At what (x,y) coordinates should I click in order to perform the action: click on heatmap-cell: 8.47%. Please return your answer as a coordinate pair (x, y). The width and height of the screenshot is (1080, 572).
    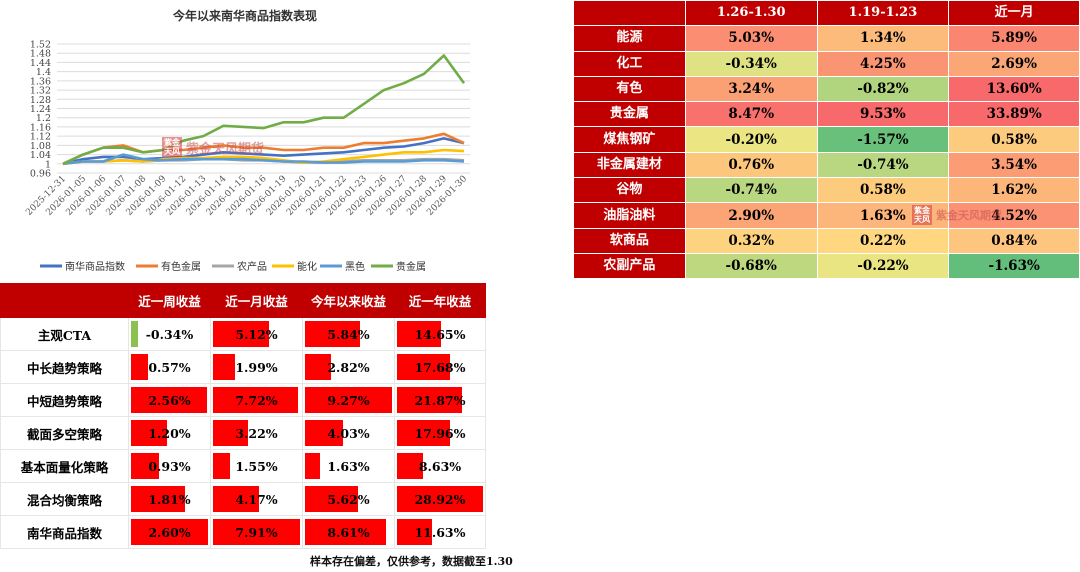
    Looking at the image, I should click on (751, 114).